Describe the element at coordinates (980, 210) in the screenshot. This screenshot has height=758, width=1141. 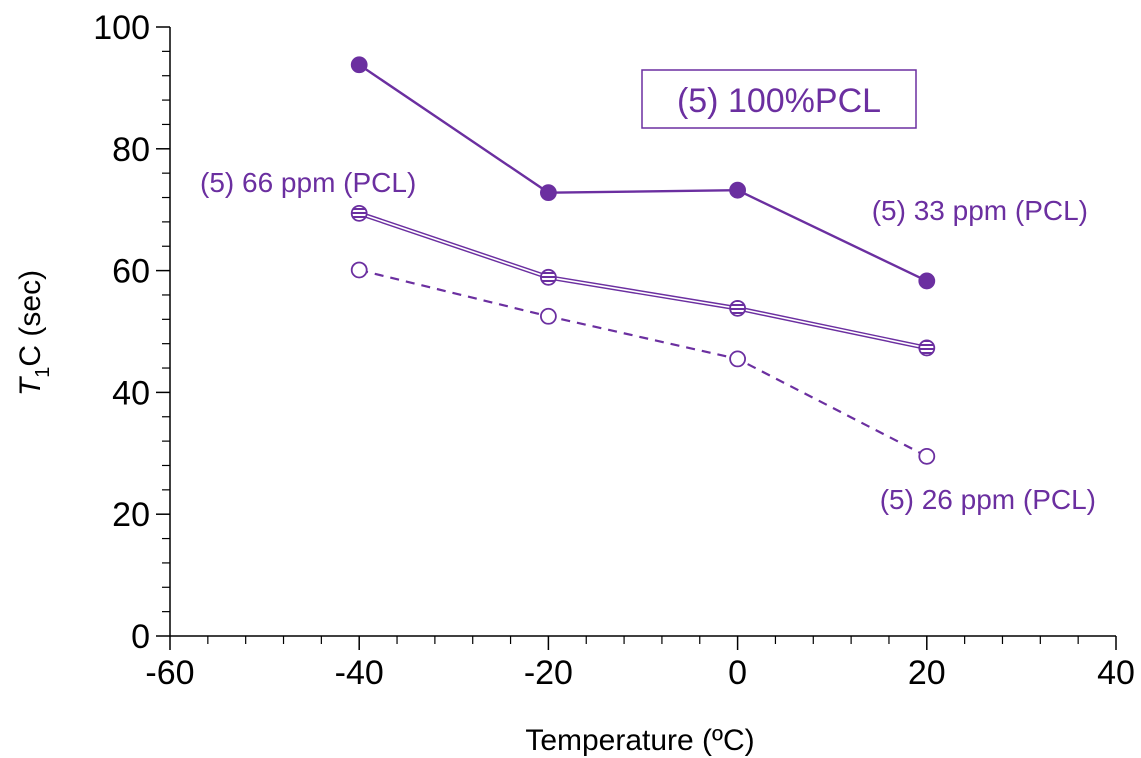
I see `series-label-1: (5) 33 ppm (PCL)` at that location.